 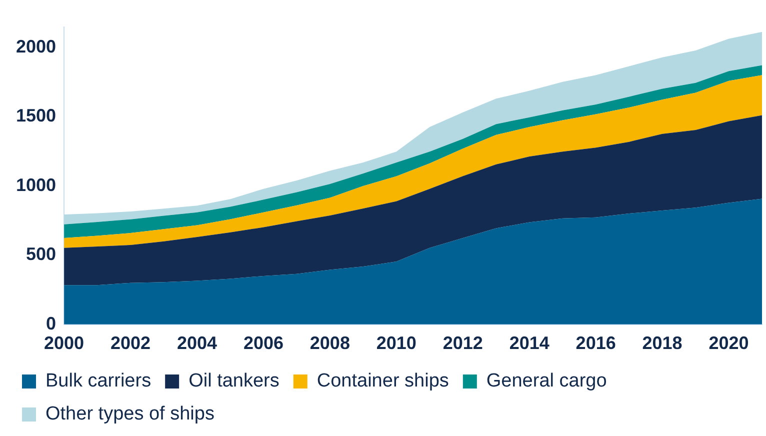 I want to click on y-tick-label: 1000, so click(x=36, y=184).